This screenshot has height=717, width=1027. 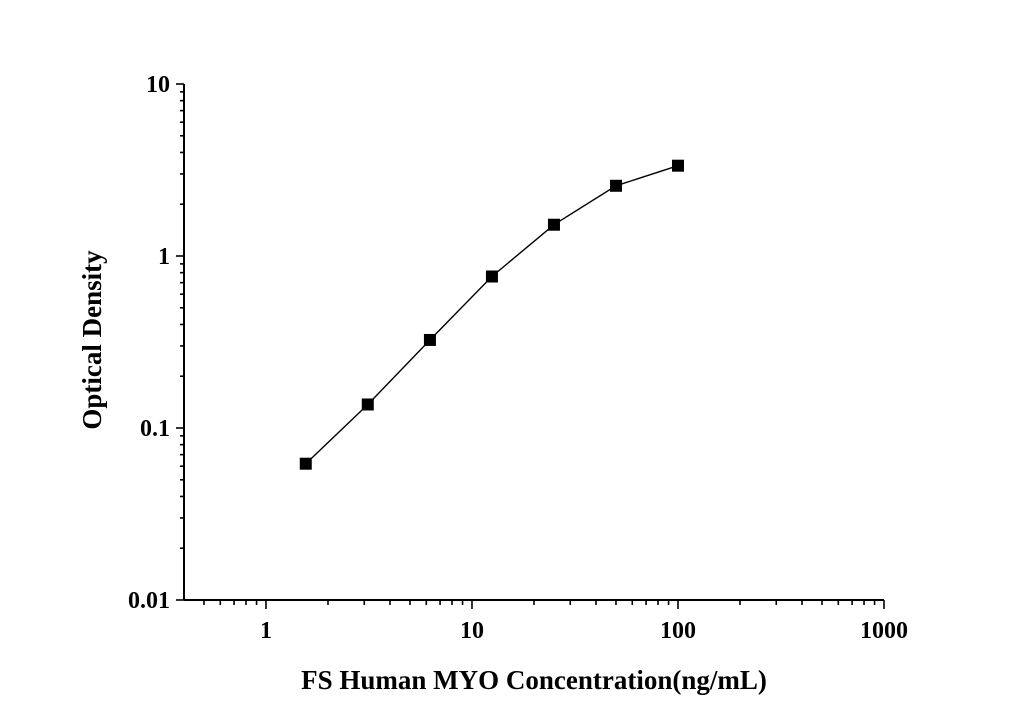 I want to click on y-tick-label: 10, so click(x=158, y=85).